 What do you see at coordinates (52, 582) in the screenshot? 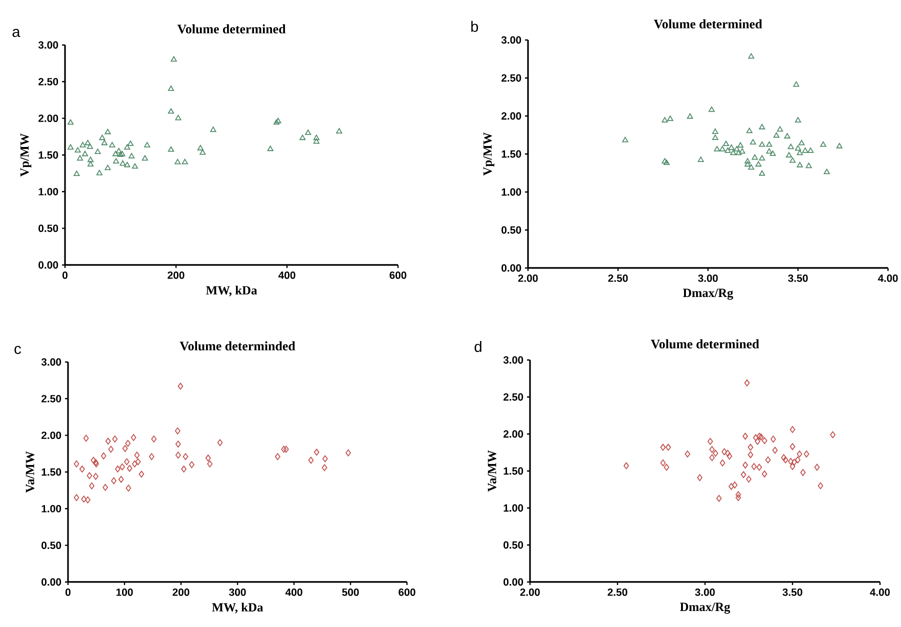
I see `y-tick-label: 0.00` at bounding box center [52, 582].